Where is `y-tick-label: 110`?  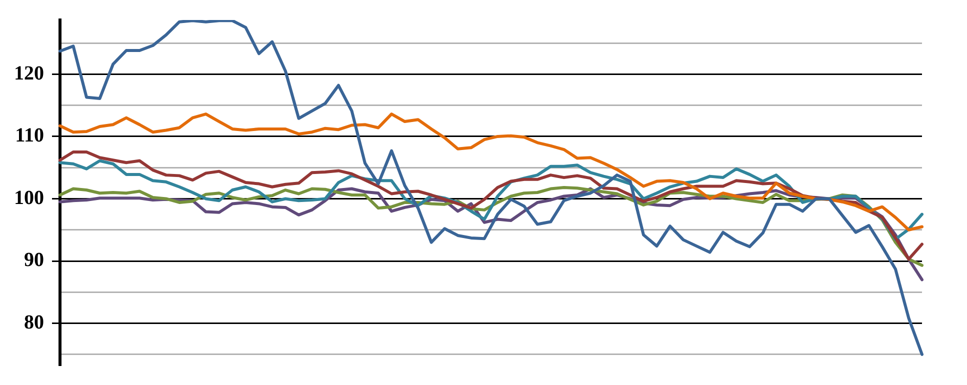
y-tick-label: 110 is located at coordinates (29, 135).